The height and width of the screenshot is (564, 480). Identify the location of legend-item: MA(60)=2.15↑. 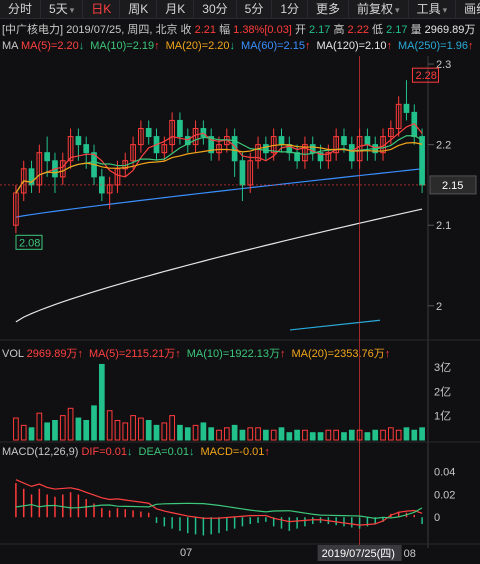
(275, 46).